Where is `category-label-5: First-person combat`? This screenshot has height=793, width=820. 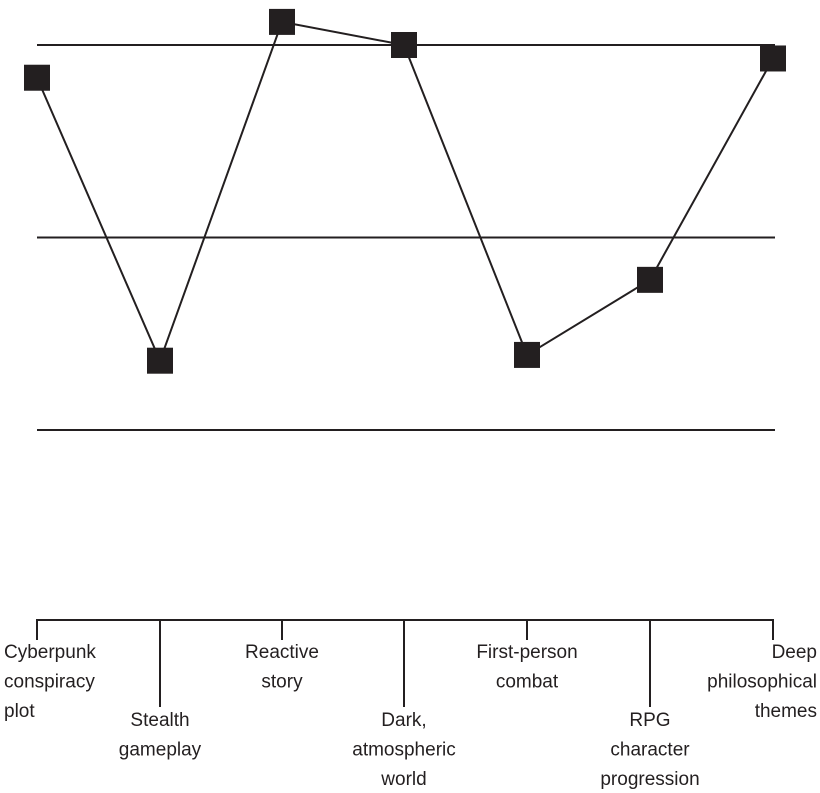 category-label-5: First-person combat is located at coordinates (526, 667).